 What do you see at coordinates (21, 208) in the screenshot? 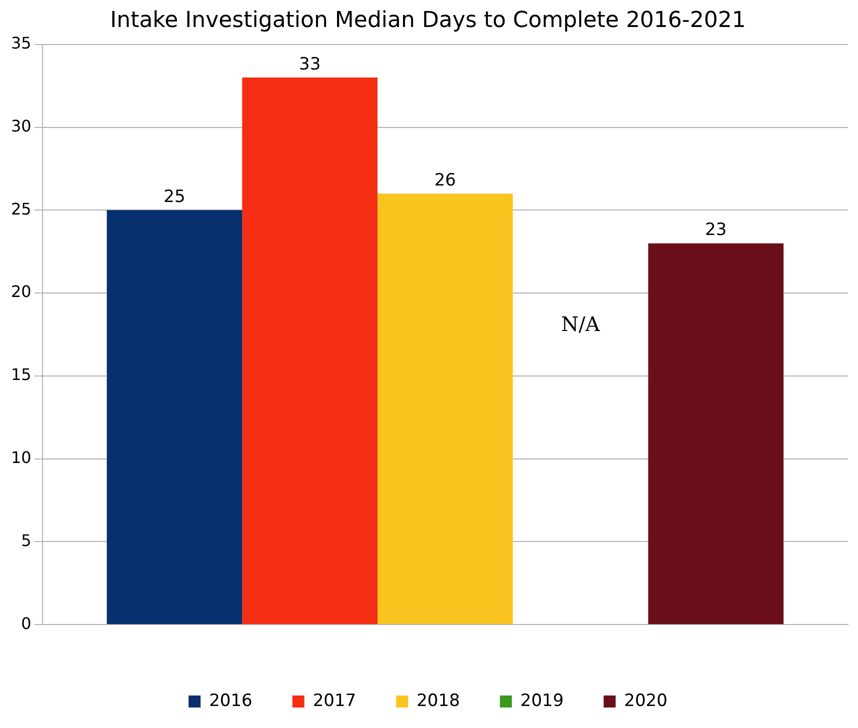
I see `y-tick-label: 25` at bounding box center [21, 208].